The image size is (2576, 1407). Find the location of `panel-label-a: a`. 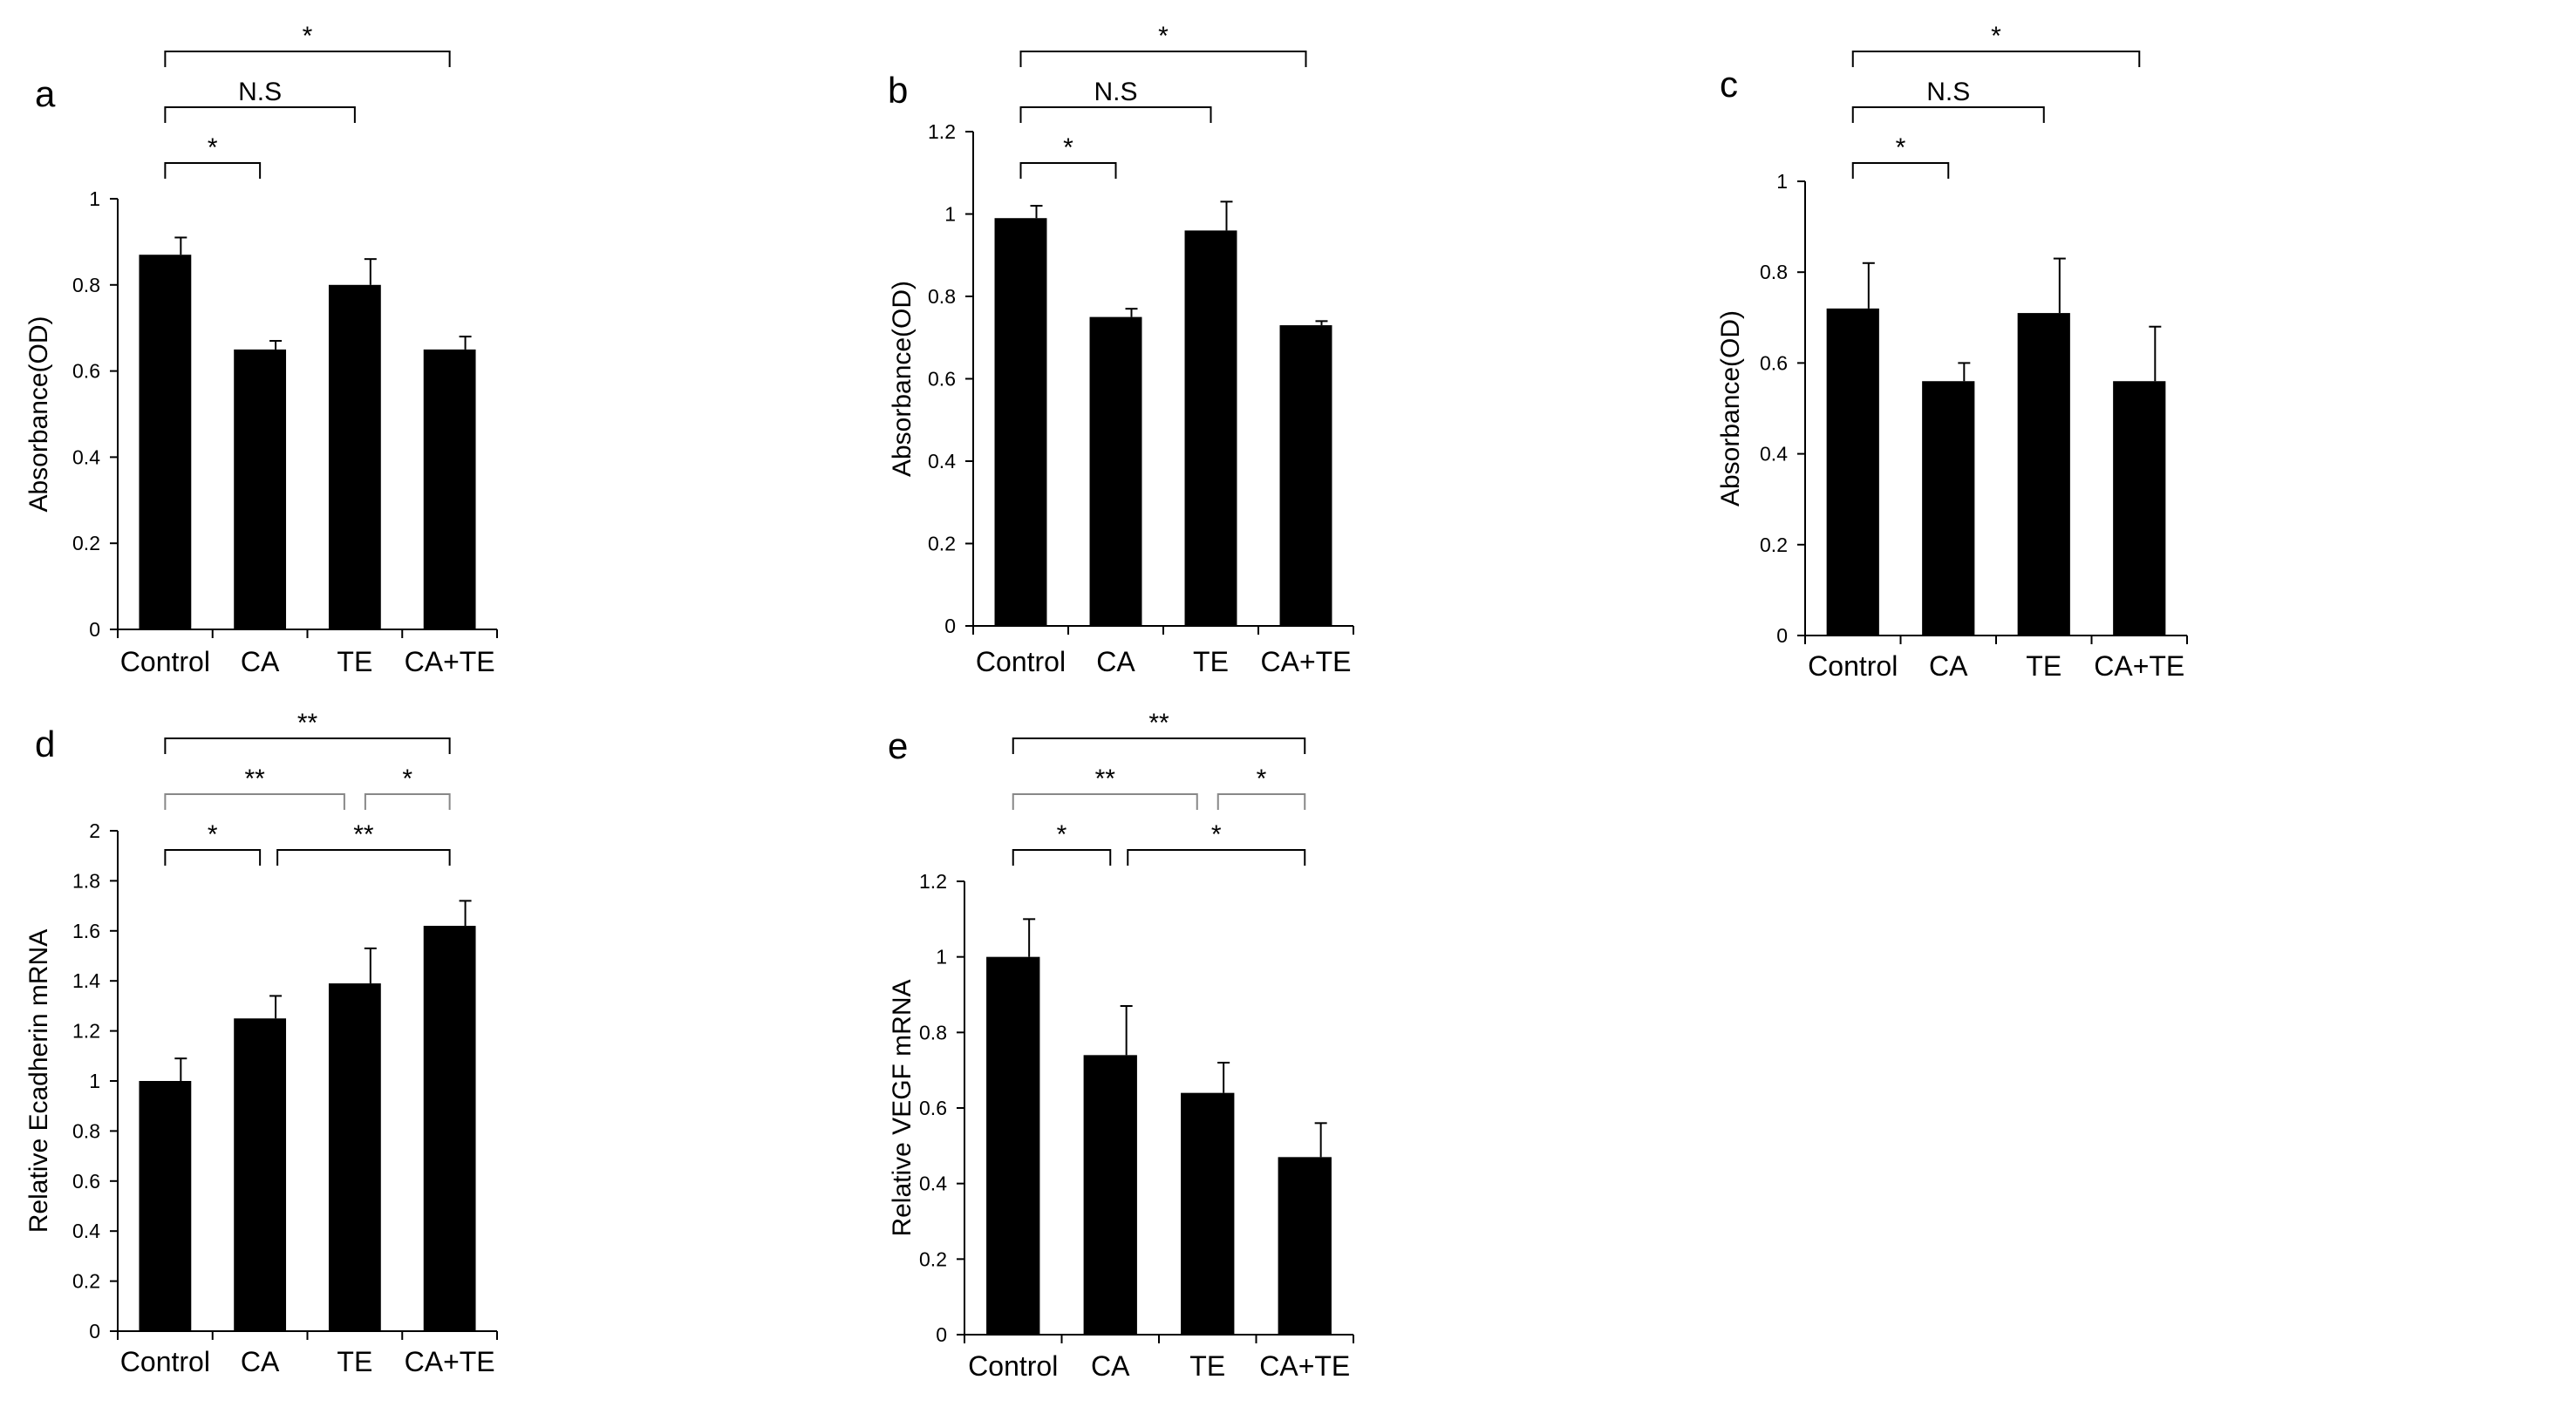

panel-label-a: a is located at coordinates (46, 93).